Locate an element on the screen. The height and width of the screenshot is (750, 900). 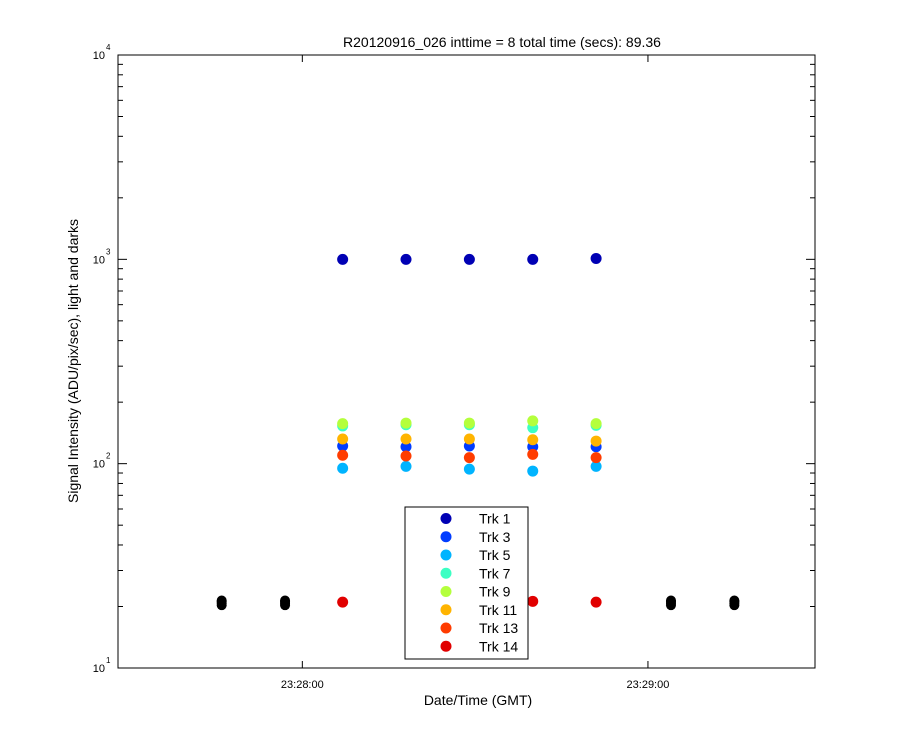
legend-box is located at coordinates (466, 583).